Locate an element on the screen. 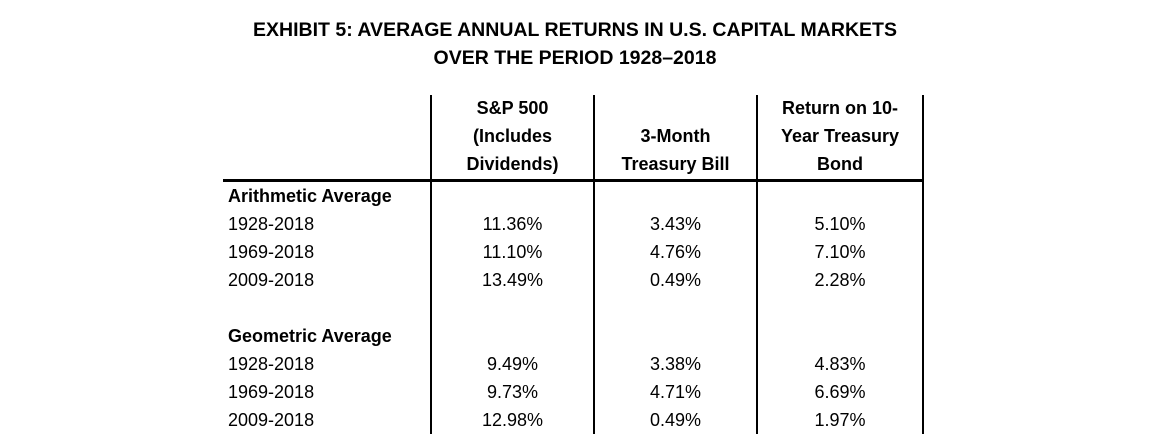 The width and height of the screenshot is (1170, 447). cell-tbond: 1.97% is located at coordinates (841, 420).